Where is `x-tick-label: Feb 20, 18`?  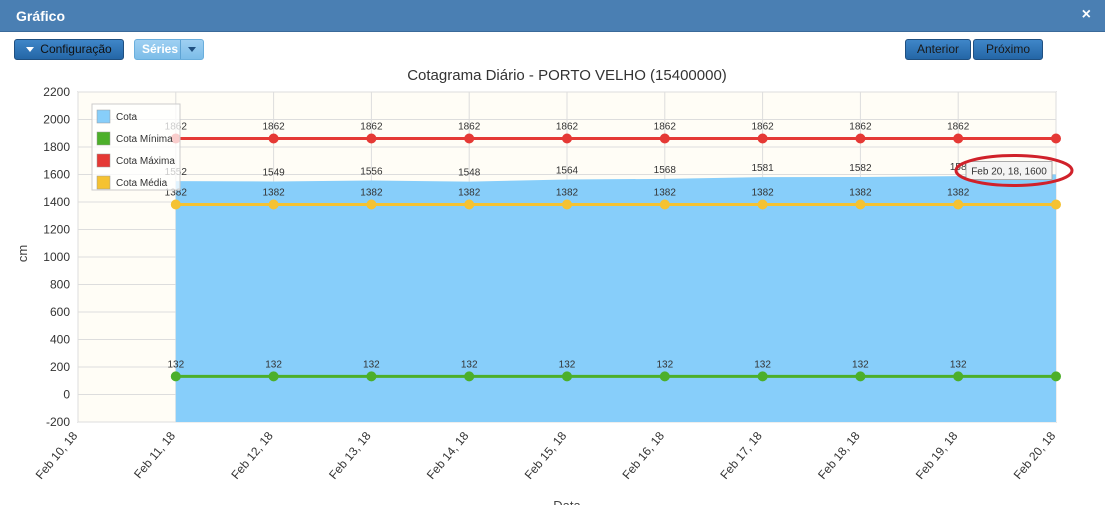
x-tick-label: Feb 20, 18 is located at coordinates (1035, 455).